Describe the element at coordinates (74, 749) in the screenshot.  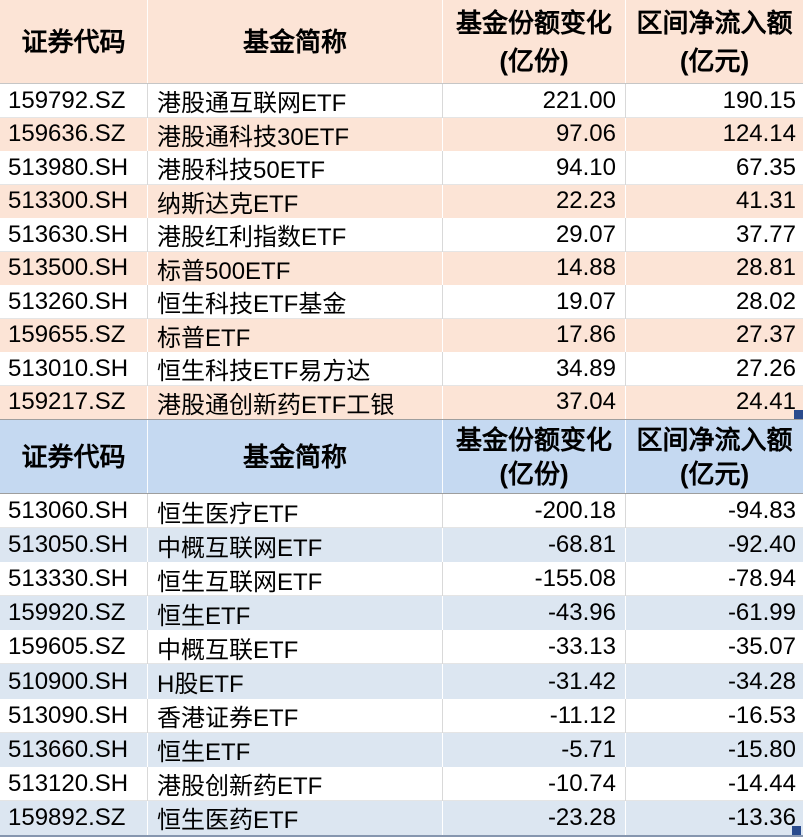
I see `cell-security-code: 513660.SH` at that location.